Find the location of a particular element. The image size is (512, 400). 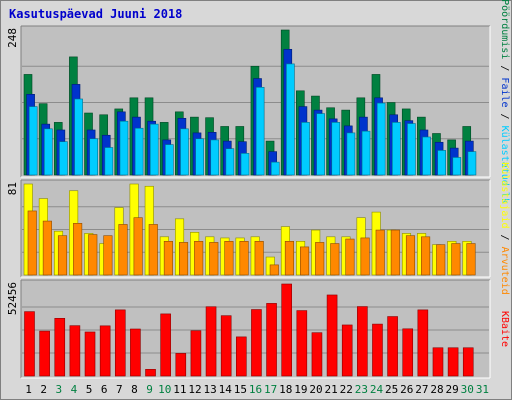

legend-part: Faile is located at coordinates (504, 92).